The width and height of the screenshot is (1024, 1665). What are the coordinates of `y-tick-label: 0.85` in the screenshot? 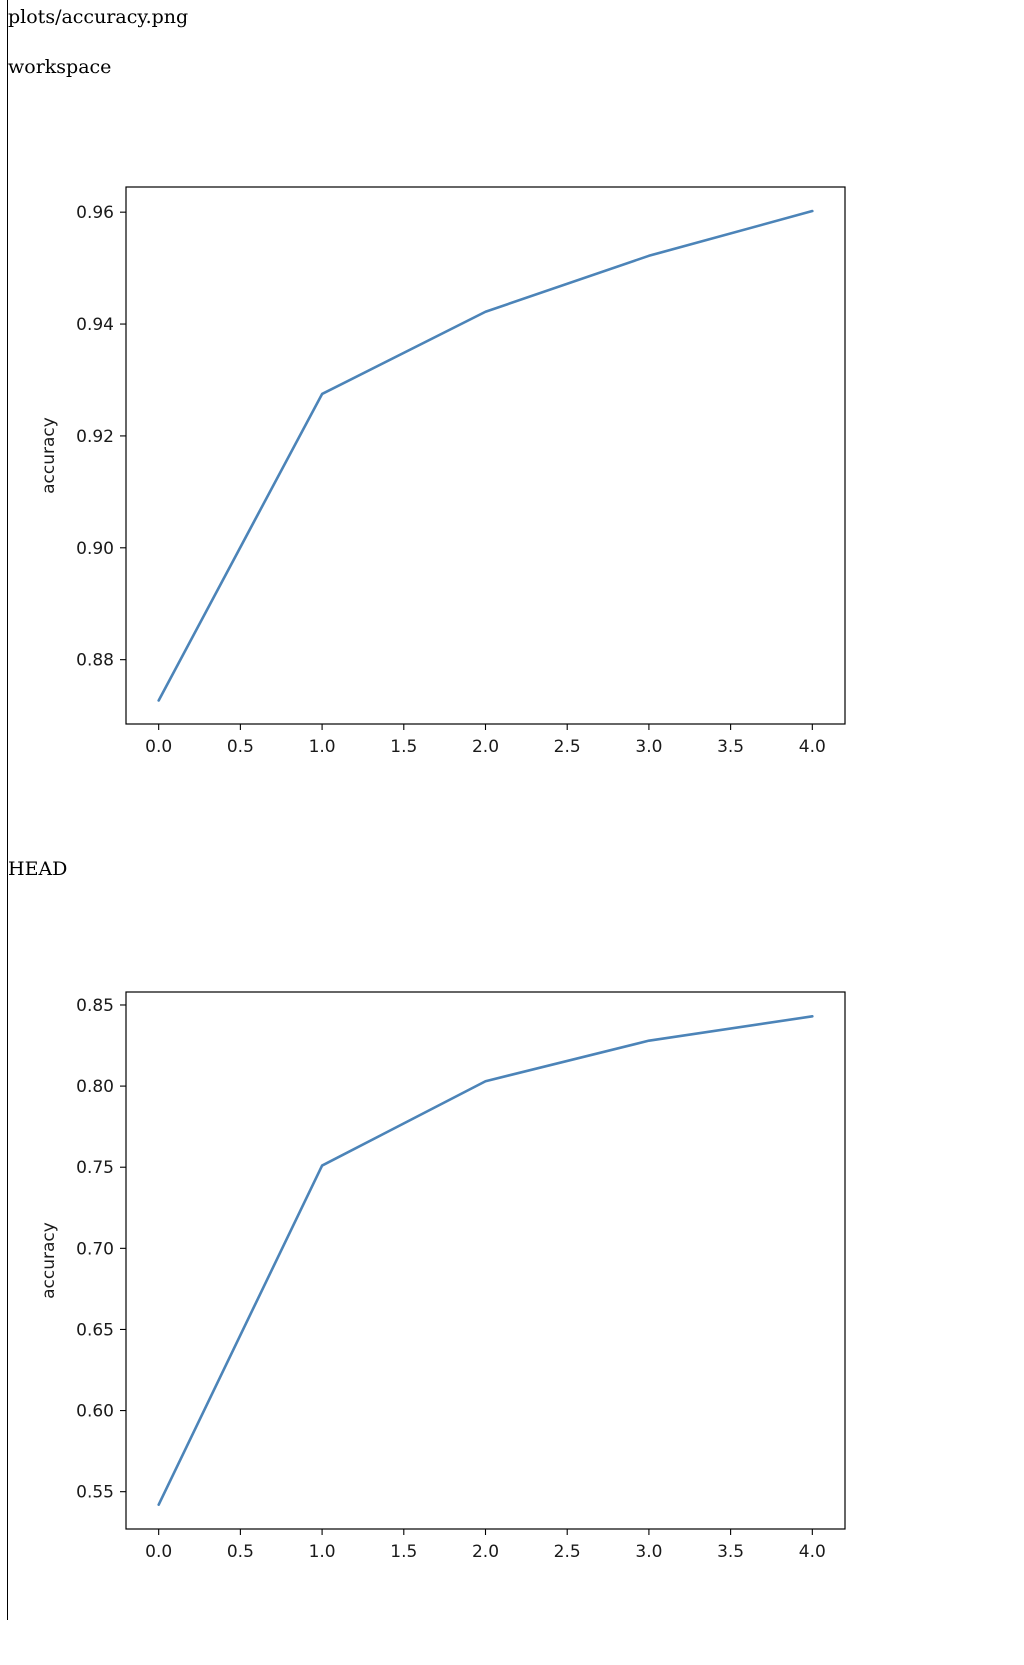 It's located at (95, 1006).